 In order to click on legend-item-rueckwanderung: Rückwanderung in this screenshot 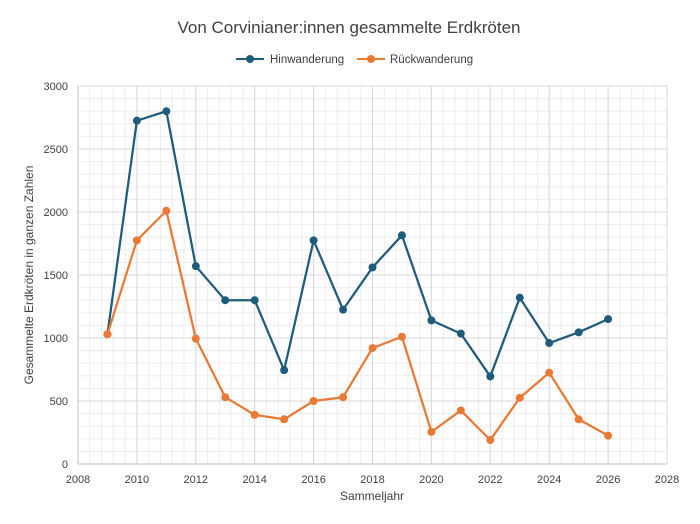, I will do `click(415, 60)`.